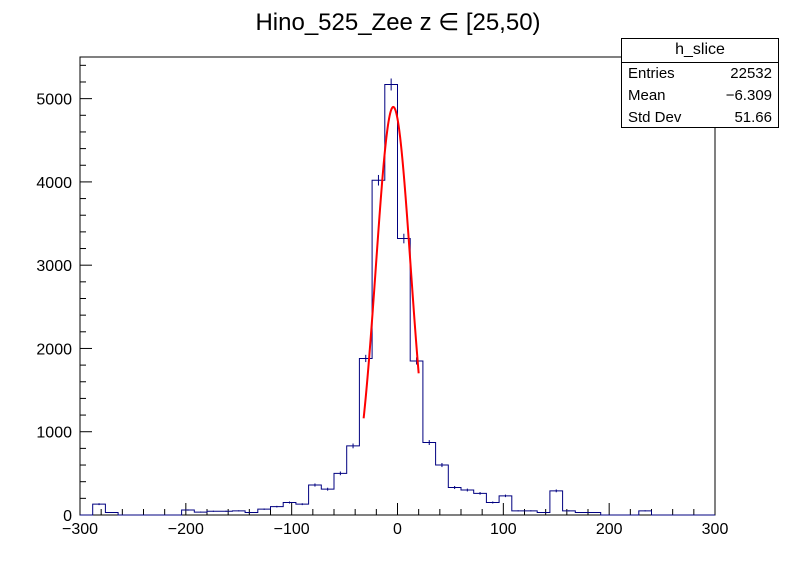  I want to click on x-tick-label: 300, so click(715, 529).